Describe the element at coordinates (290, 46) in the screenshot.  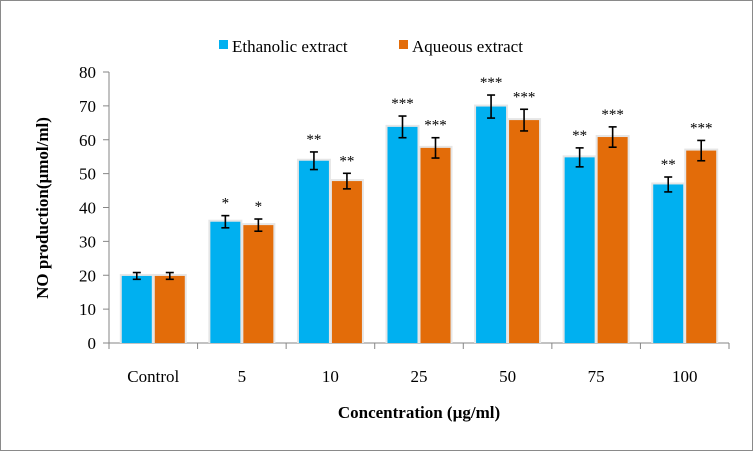
I see `legend-label: Ethanolic extract` at that location.